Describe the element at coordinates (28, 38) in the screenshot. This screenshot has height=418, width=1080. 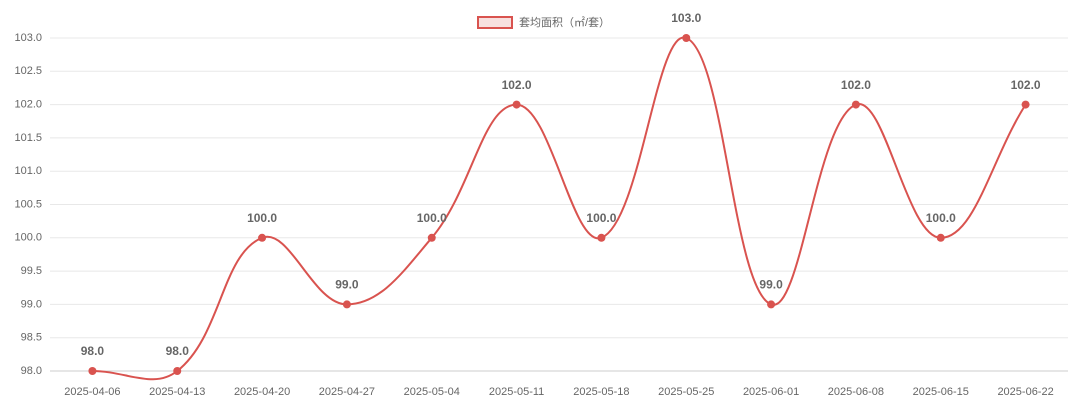
I see `y-tick-label: 103.0` at that location.